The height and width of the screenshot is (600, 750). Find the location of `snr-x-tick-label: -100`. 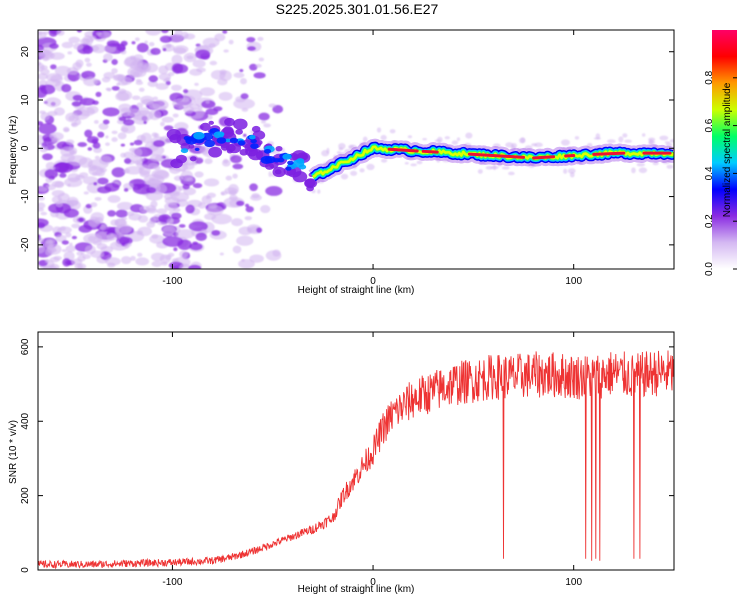

snr-x-tick-label: -100 is located at coordinates (172, 582).